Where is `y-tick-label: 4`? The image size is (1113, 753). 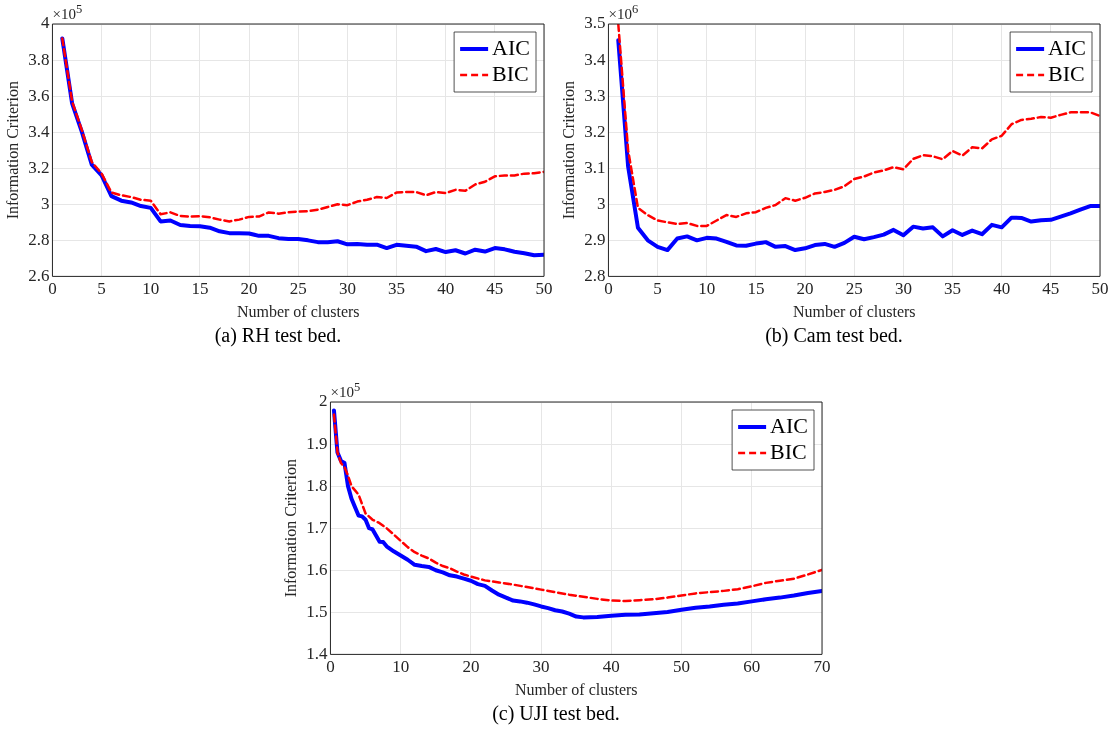
y-tick-label: 4 is located at coordinates (45, 23).